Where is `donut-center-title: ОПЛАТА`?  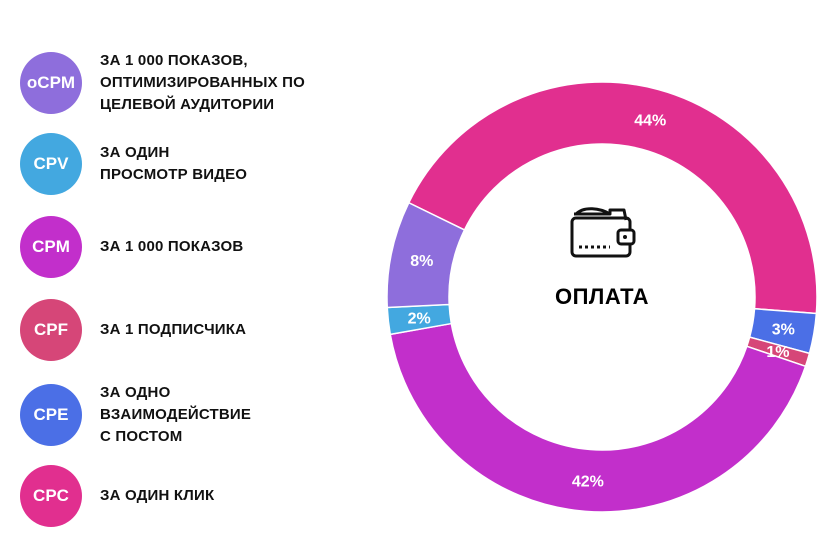 donut-center-title: ОПЛАТА is located at coordinates (602, 296).